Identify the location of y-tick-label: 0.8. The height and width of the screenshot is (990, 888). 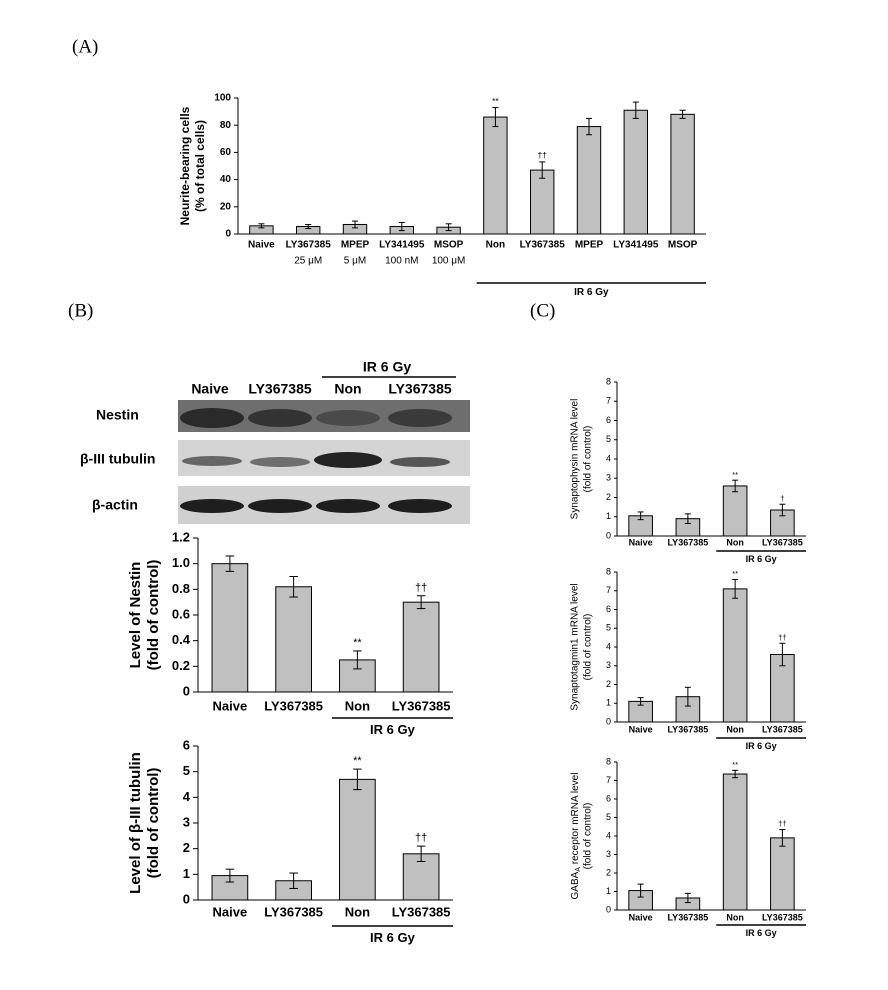
(181, 588).